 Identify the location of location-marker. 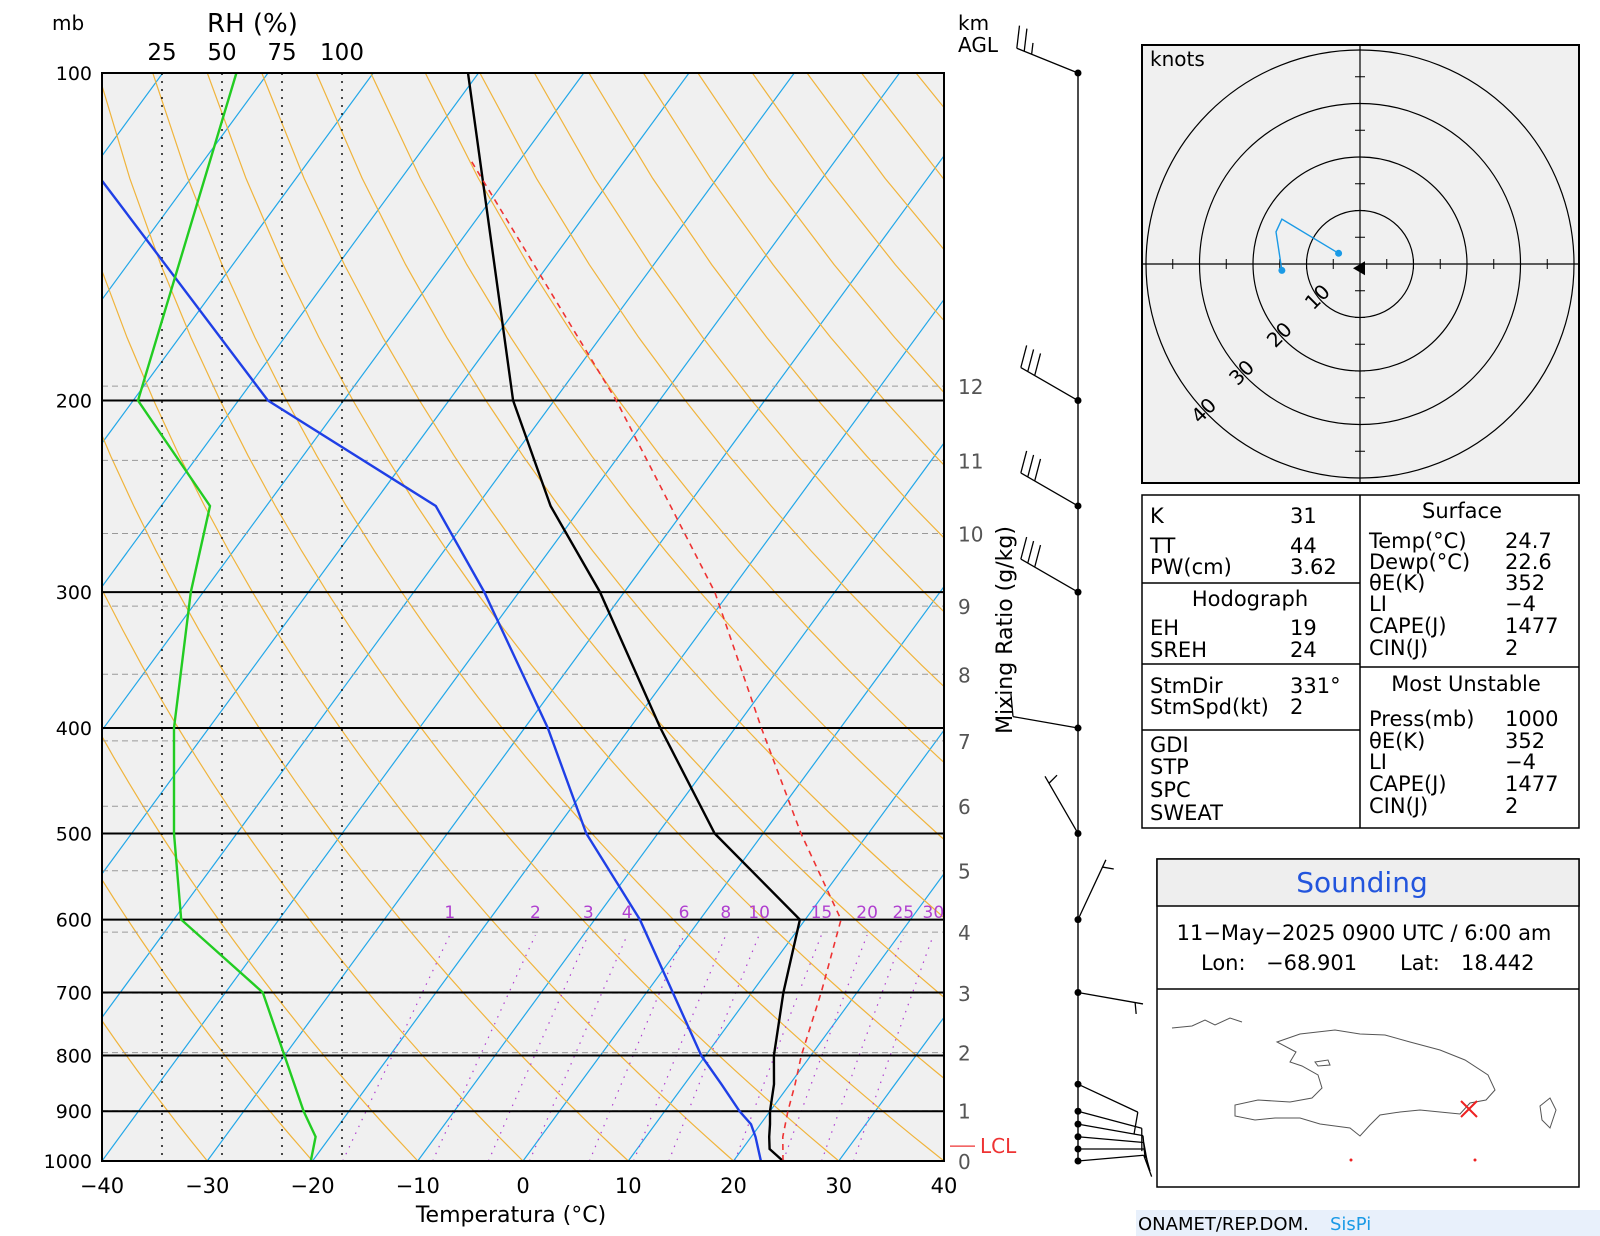
(1469, 1109).